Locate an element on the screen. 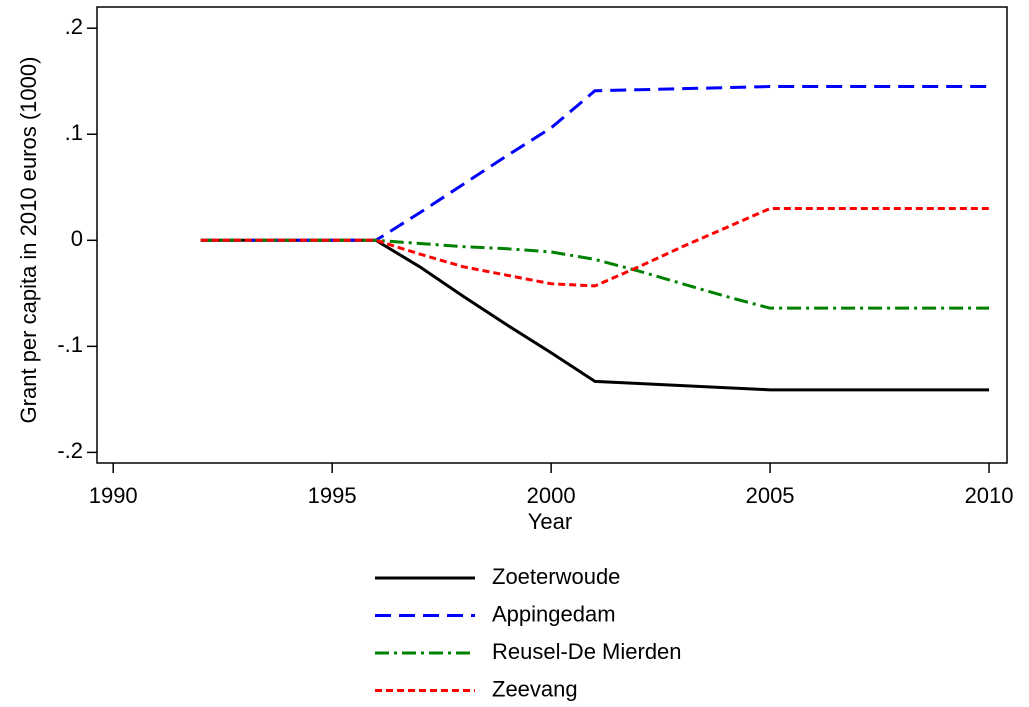  y-tick-label: -.2 is located at coordinates (70, 450).